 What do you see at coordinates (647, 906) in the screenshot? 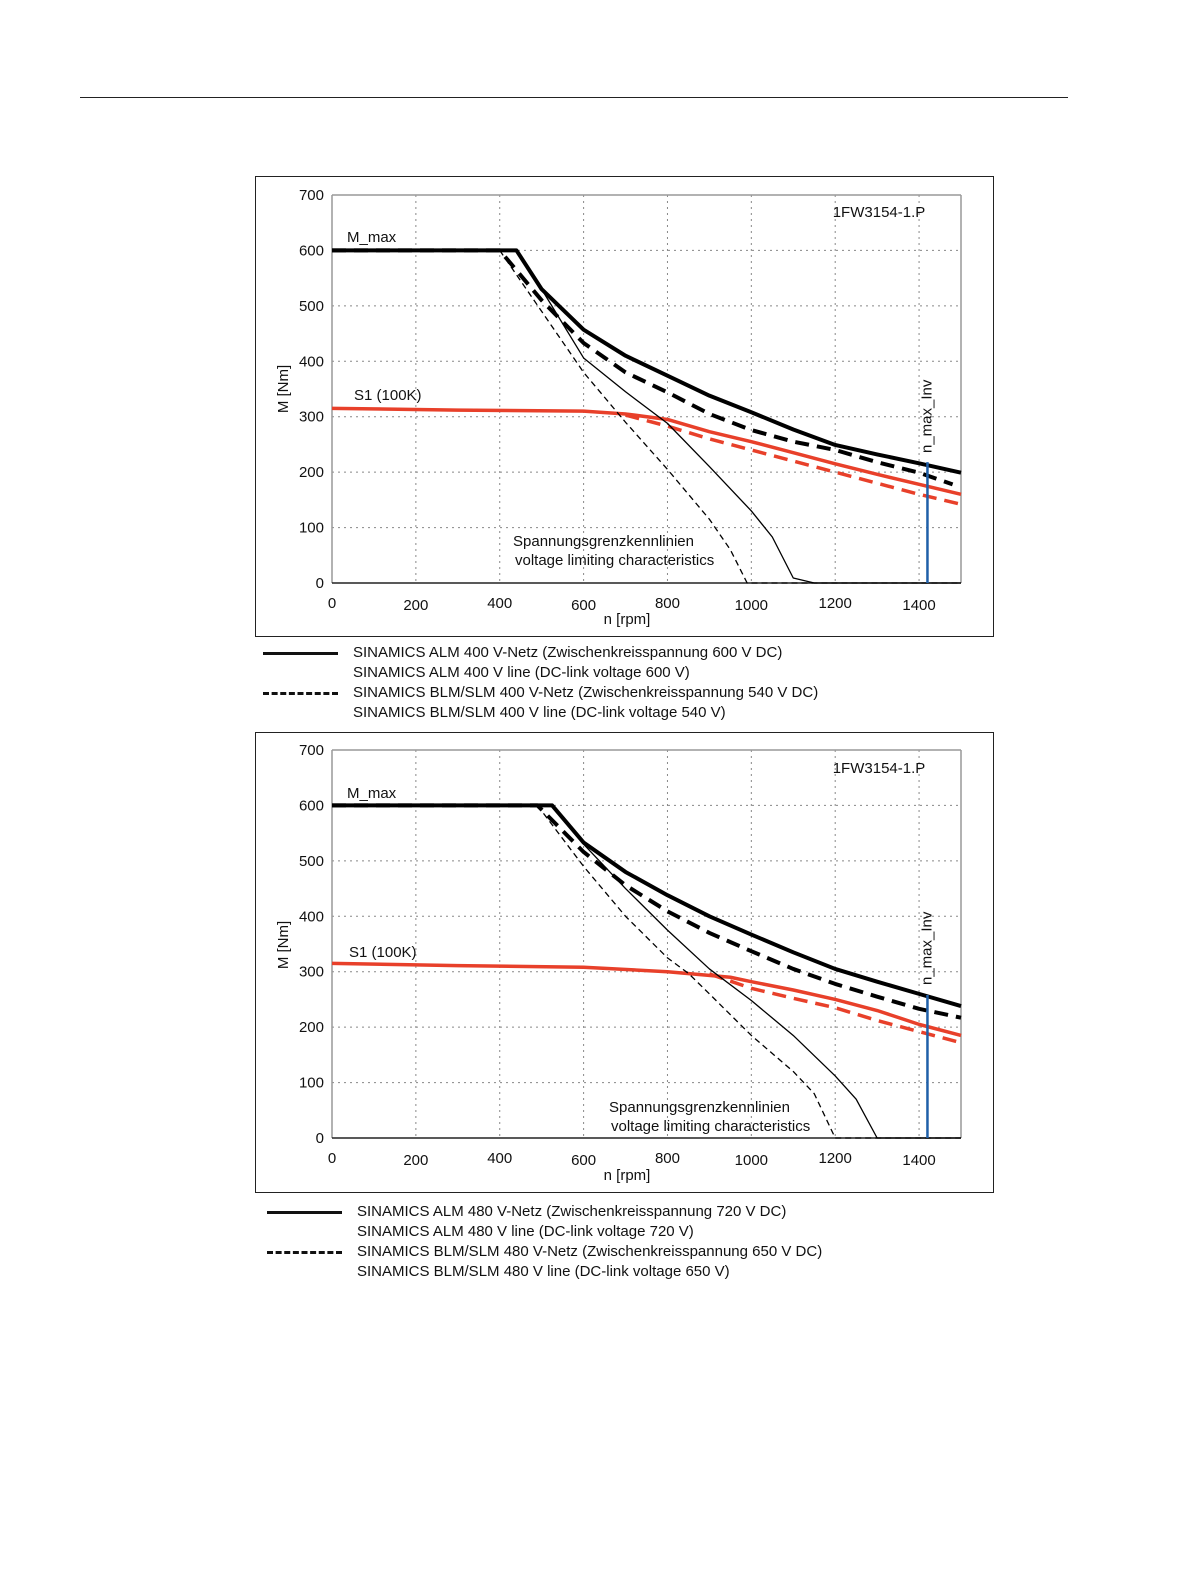
I see `series-thick-solid-line` at bounding box center [647, 906].